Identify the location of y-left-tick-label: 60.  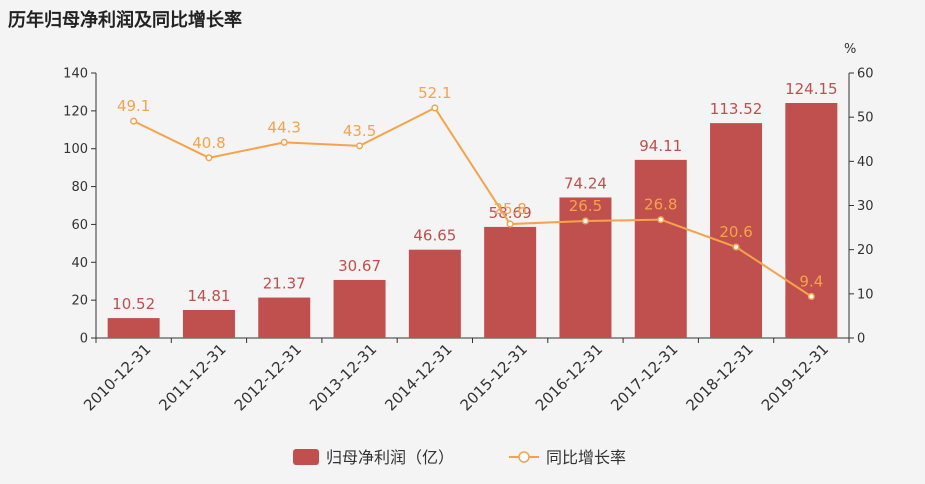
(79, 225).